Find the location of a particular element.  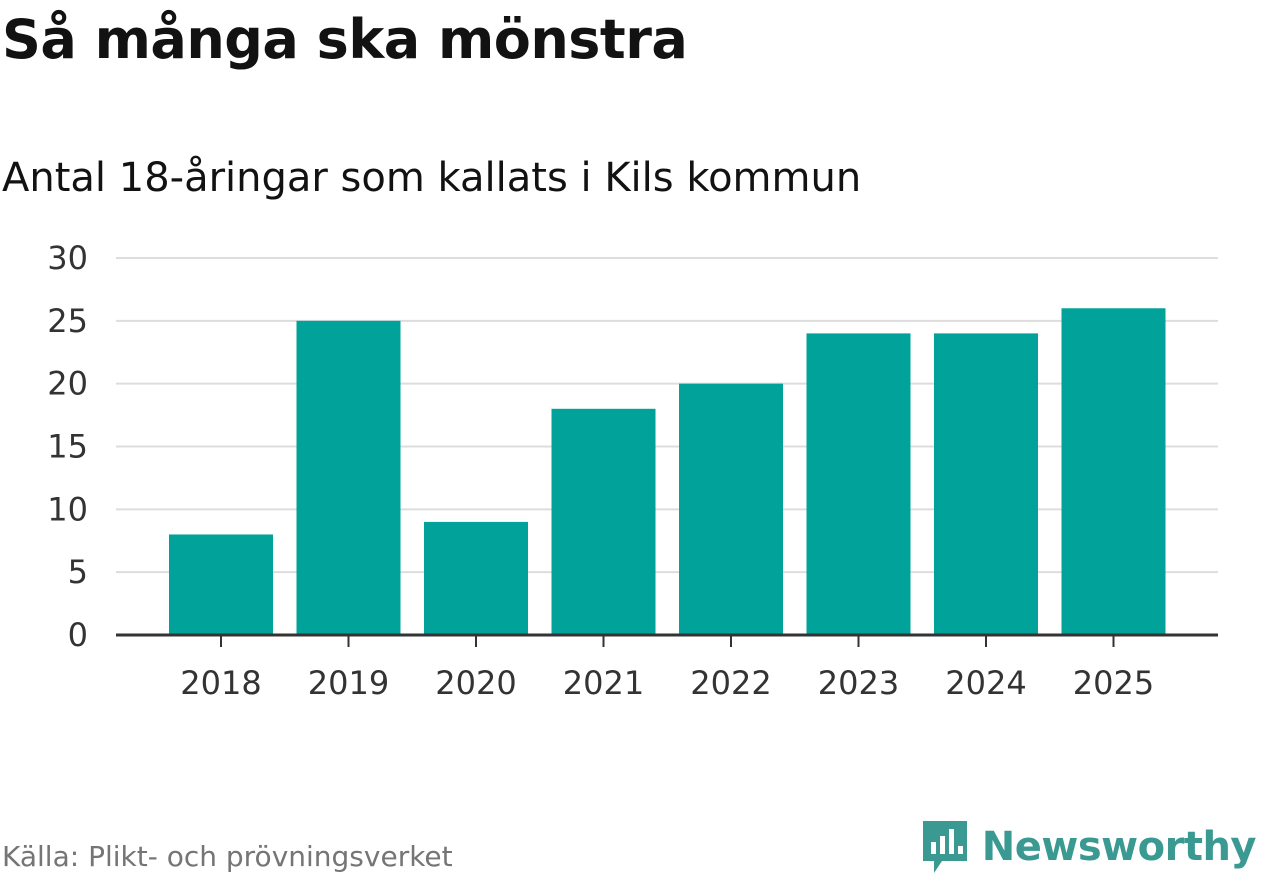

x-tick-label: 2020 is located at coordinates (475, 683).